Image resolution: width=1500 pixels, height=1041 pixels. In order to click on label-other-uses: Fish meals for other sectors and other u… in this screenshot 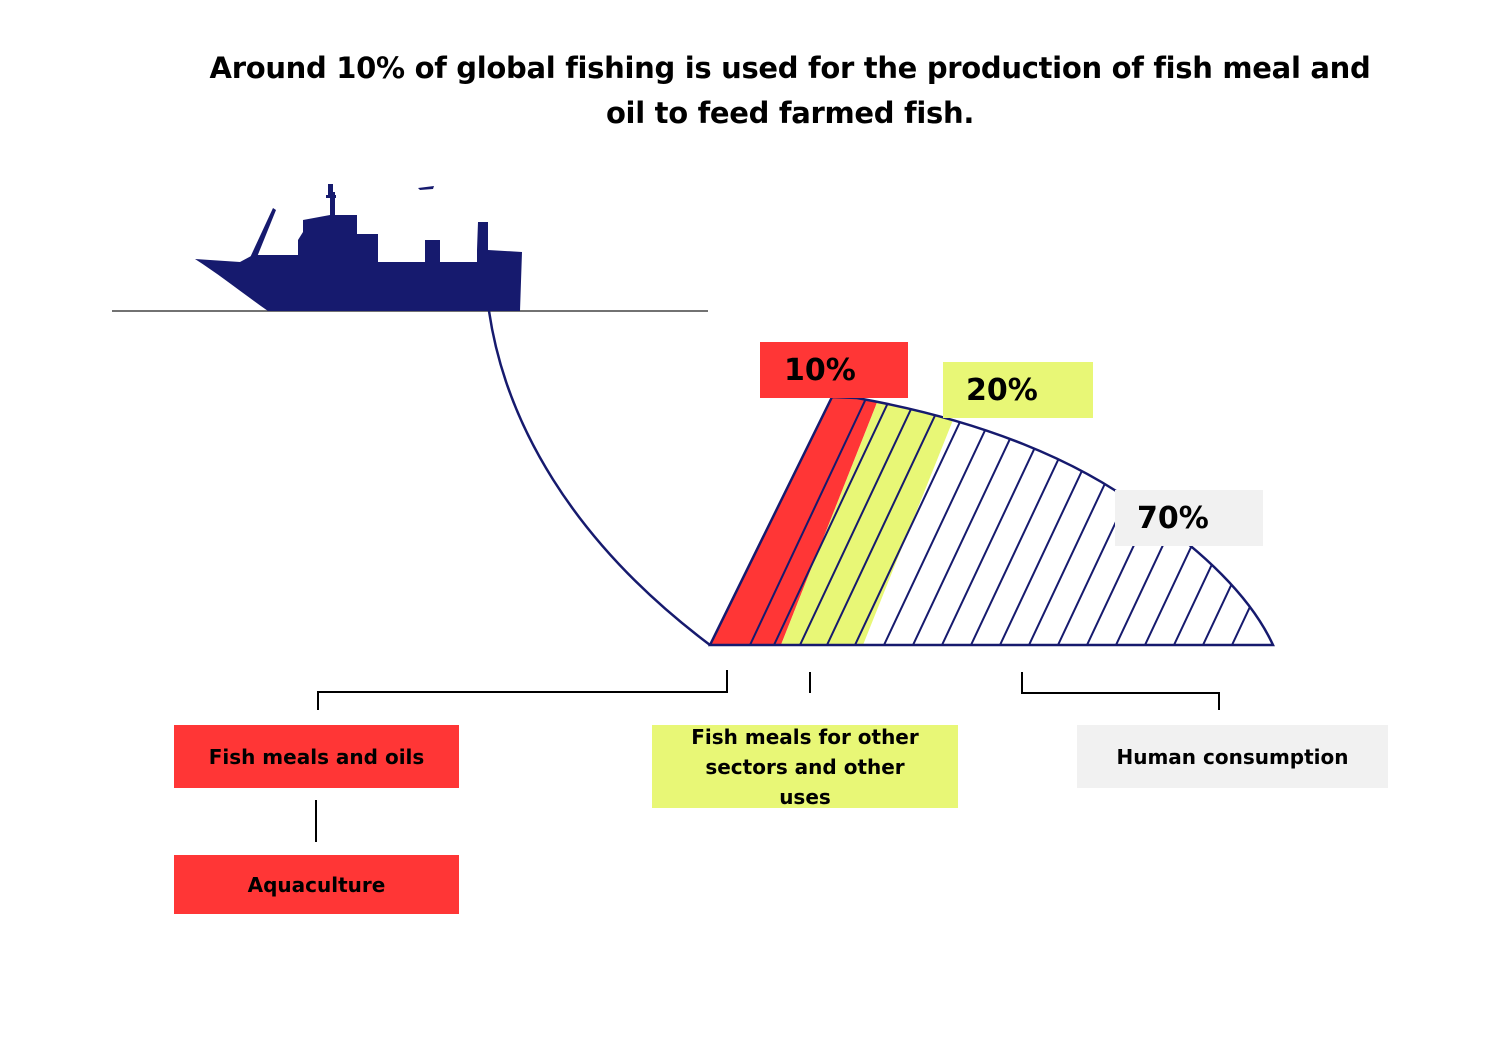, I will do `click(805, 767)`.